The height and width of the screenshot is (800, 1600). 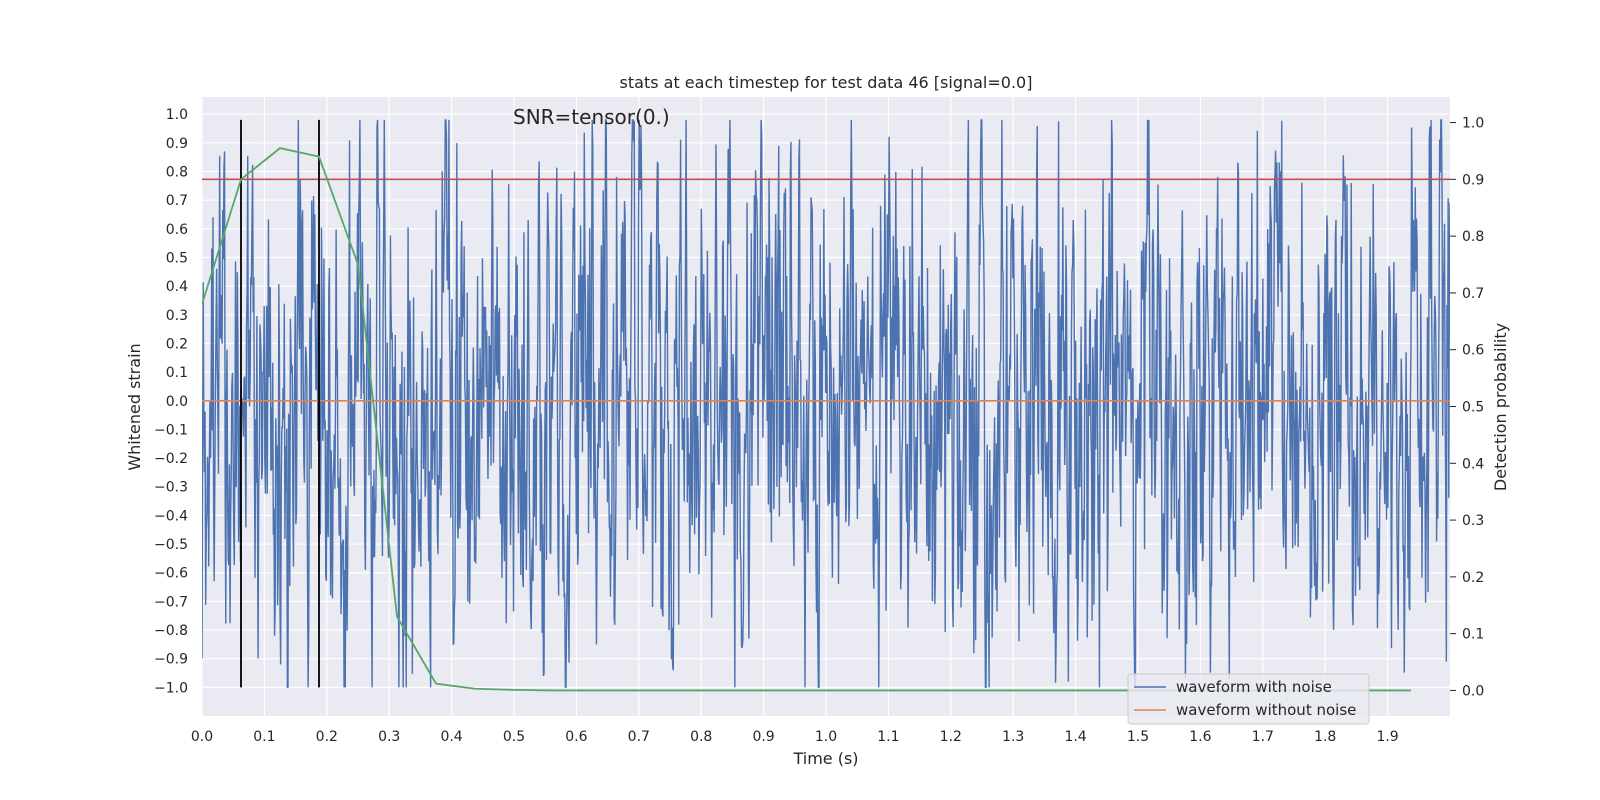 What do you see at coordinates (1473, 578) in the screenshot?
I see `y2-tick-label: 0.2` at bounding box center [1473, 578].